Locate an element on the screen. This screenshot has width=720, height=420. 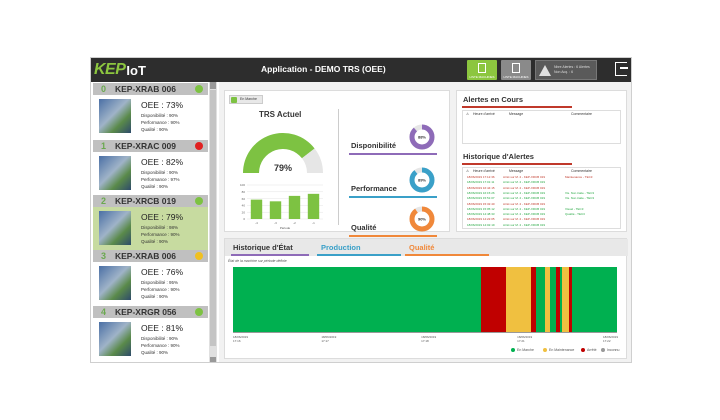
machine-grid-button: LISTE MACHINES is located at coordinates (516, 70).